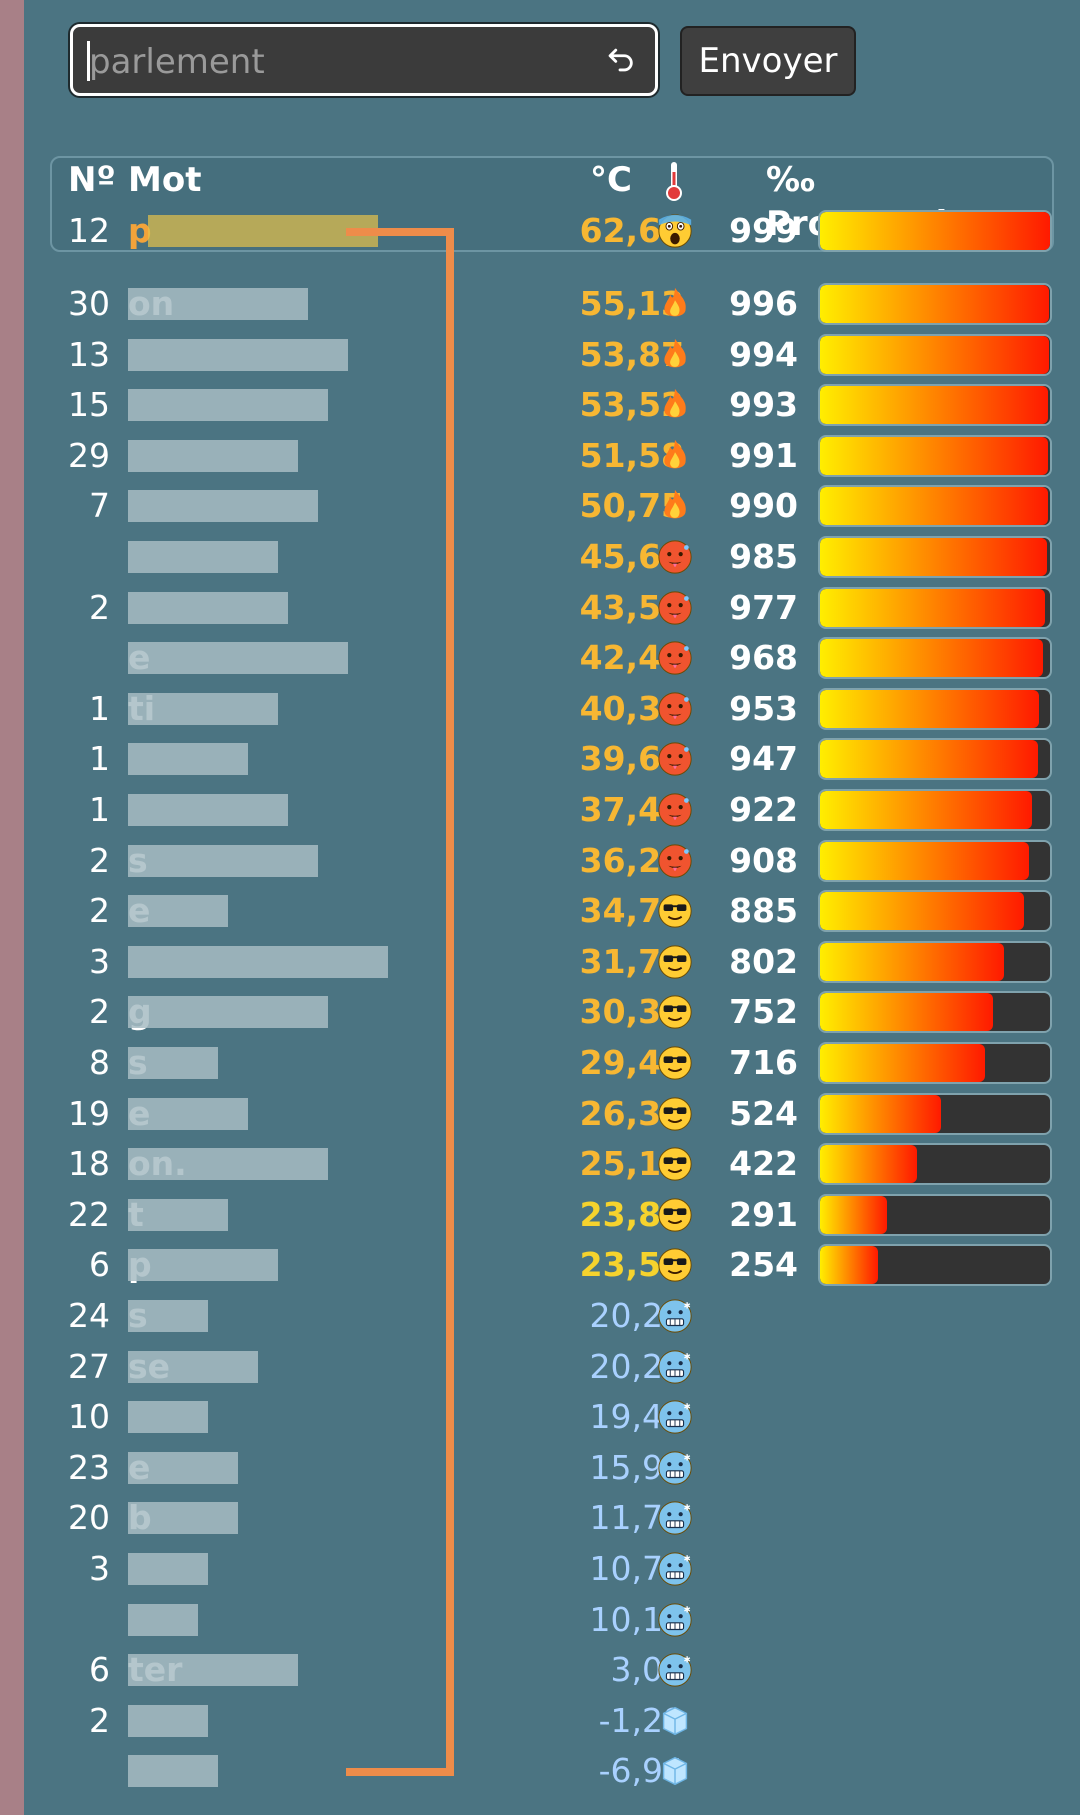 The height and width of the screenshot is (1815, 1080). What do you see at coordinates (552, 962) in the screenshot?
I see `table-row: 3 31,70 802` at bounding box center [552, 962].